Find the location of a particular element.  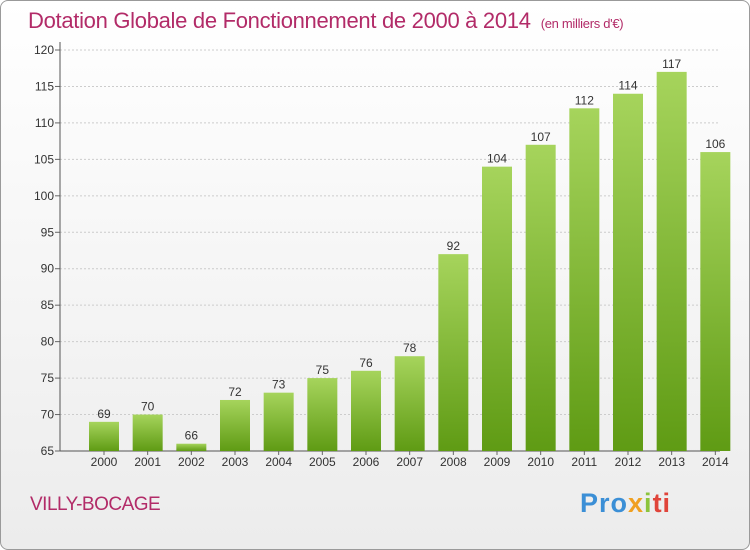

data-label: 92 is located at coordinates (454, 246).